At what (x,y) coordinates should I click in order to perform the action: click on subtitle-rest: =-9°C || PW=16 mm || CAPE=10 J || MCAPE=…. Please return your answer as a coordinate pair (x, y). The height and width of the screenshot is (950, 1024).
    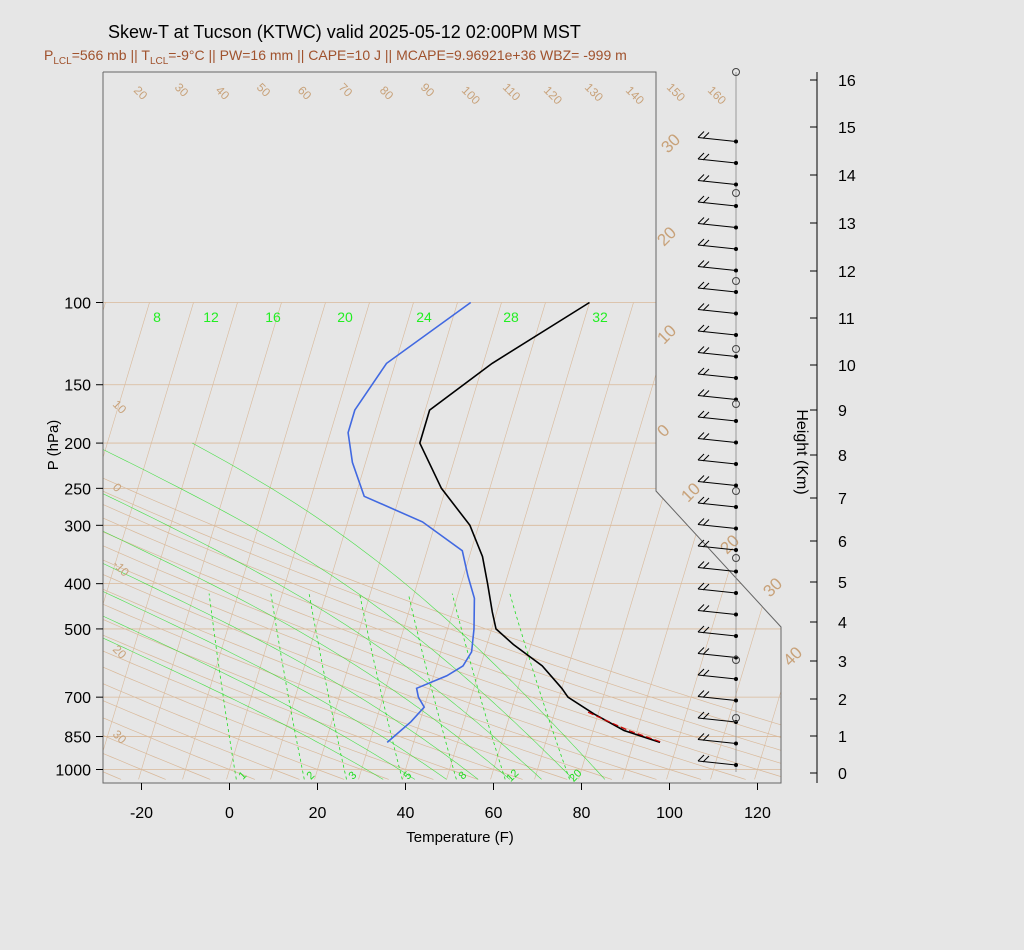
    Looking at the image, I should click on (397, 55).